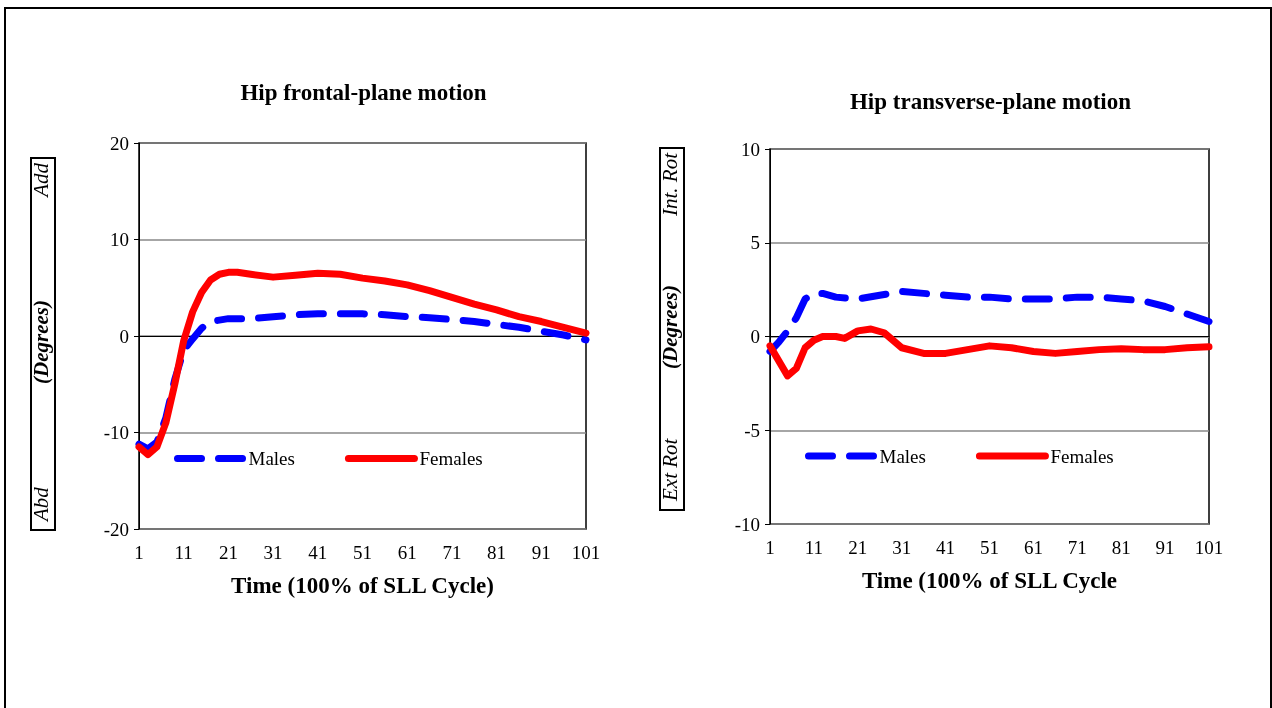  What do you see at coordinates (755, 243) in the screenshot?
I see `y-tick-label: 5` at bounding box center [755, 243].